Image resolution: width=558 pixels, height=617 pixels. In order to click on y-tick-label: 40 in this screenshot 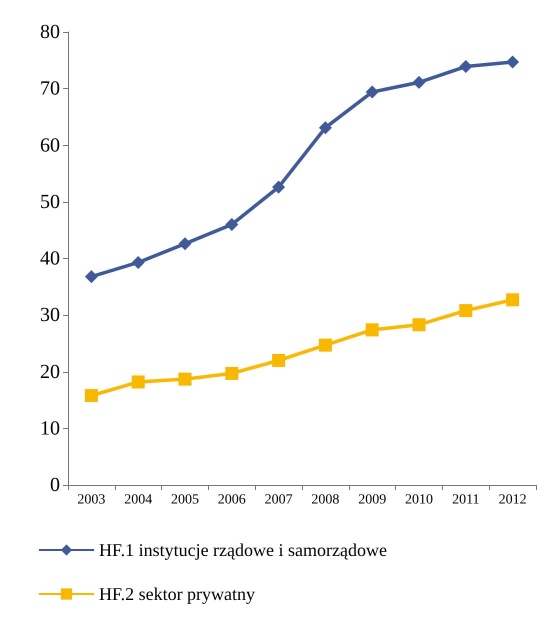, I will do `click(50, 259)`.